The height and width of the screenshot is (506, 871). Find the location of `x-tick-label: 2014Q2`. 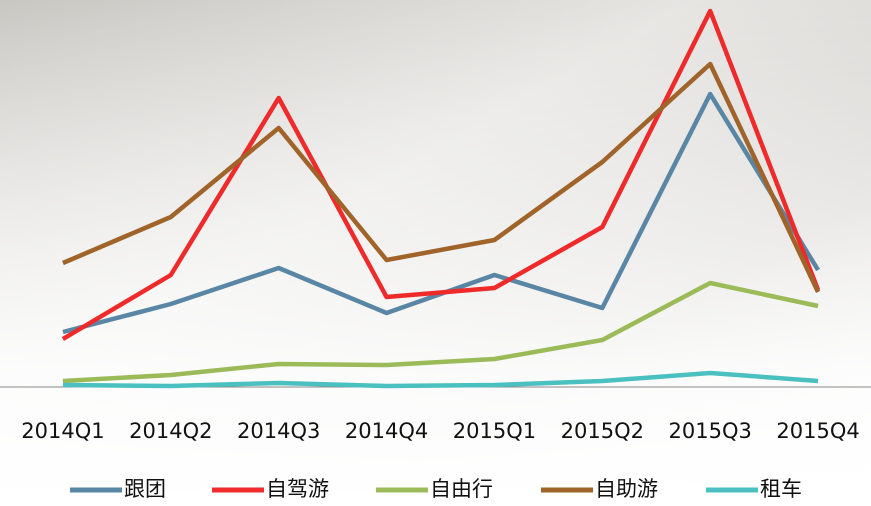

x-tick-label: 2014Q2 is located at coordinates (170, 431).